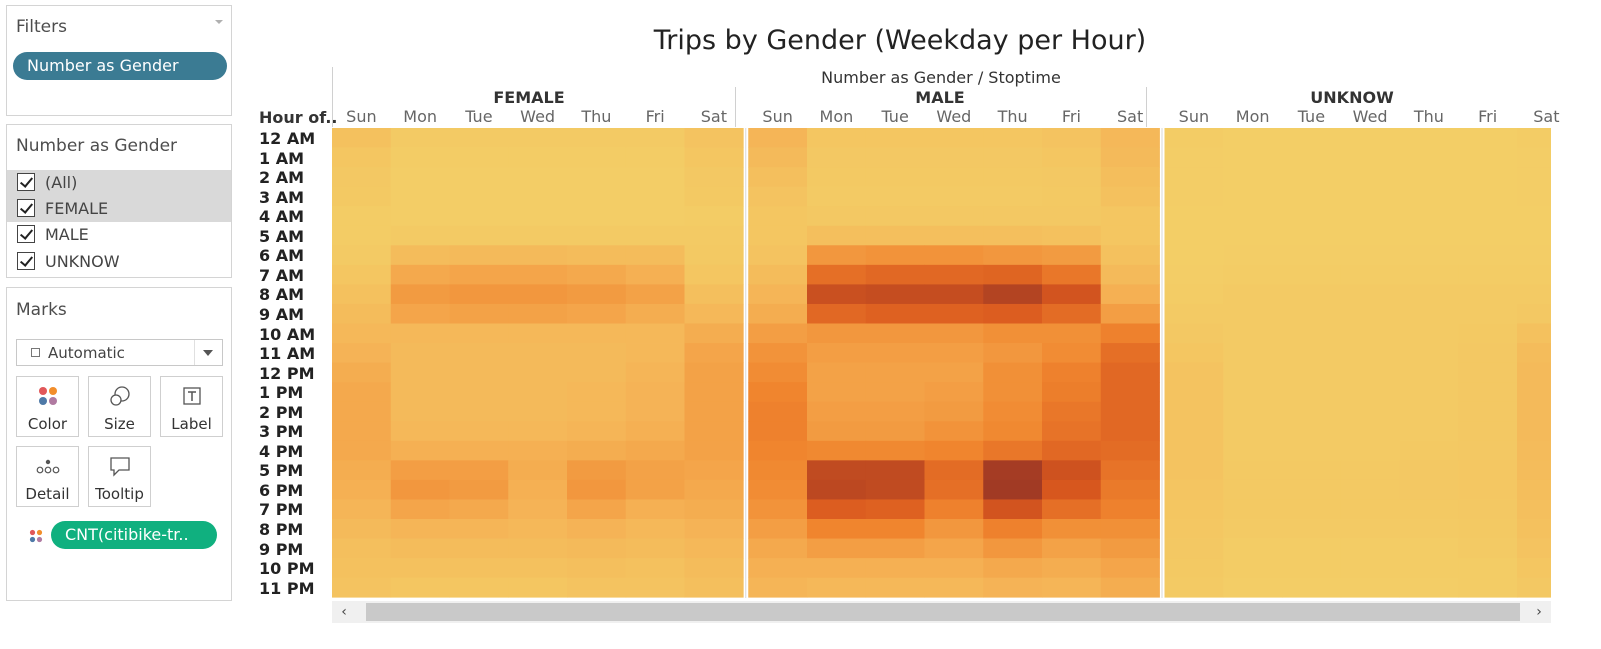  I want to click on mark-type-dropdown: Automatic, so click(119, 352).